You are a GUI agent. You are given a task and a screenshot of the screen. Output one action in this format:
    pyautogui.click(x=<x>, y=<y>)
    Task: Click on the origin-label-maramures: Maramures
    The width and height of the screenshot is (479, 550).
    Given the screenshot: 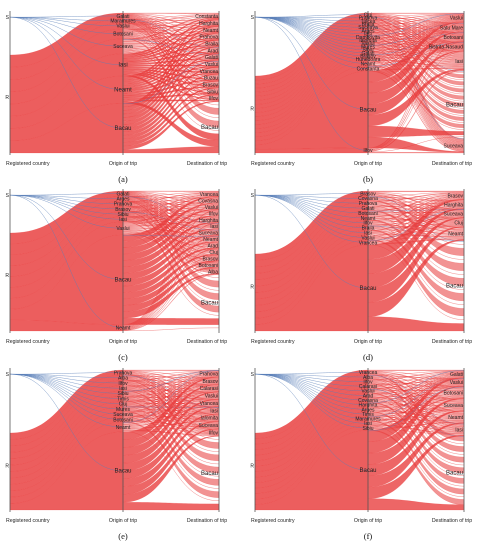 What is the action you would take?
    pyautogui.click(x=368, y=420)
    